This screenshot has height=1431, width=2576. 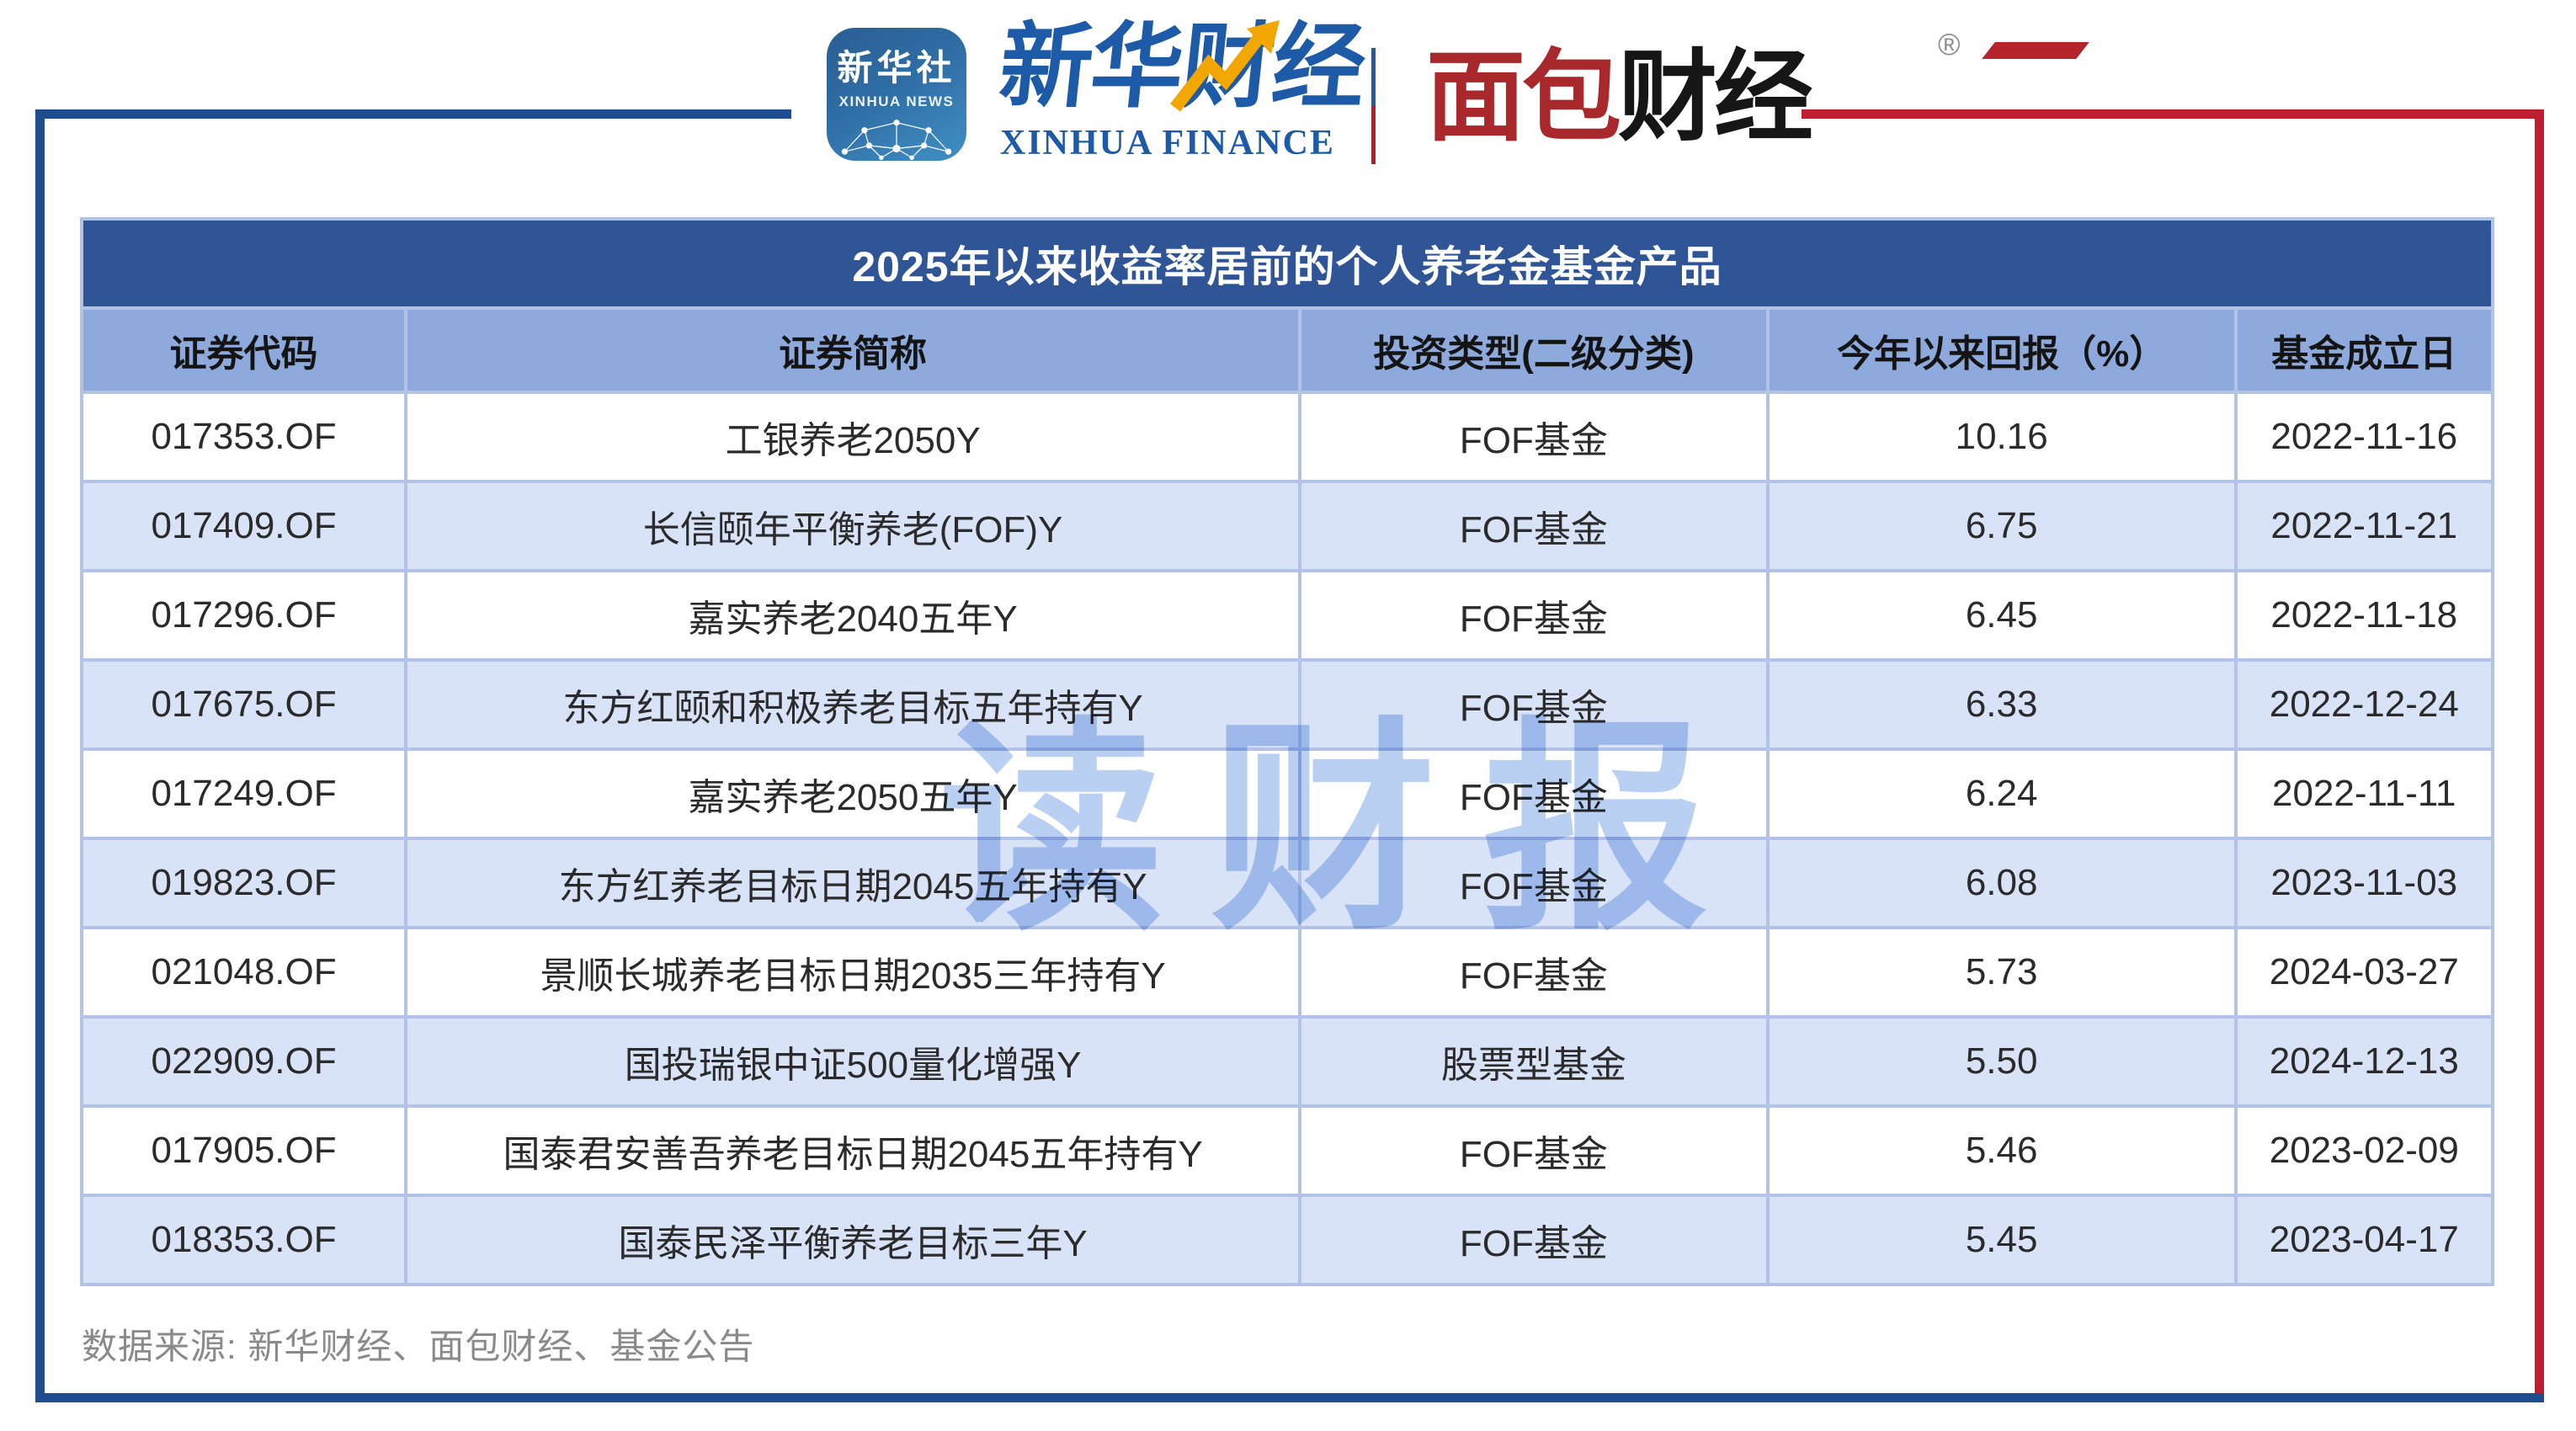 What do you see at coordinates (2001, 1240) in the screenshot?
I see `return-cell: 5.45` at bounding box center [2001, 1240].